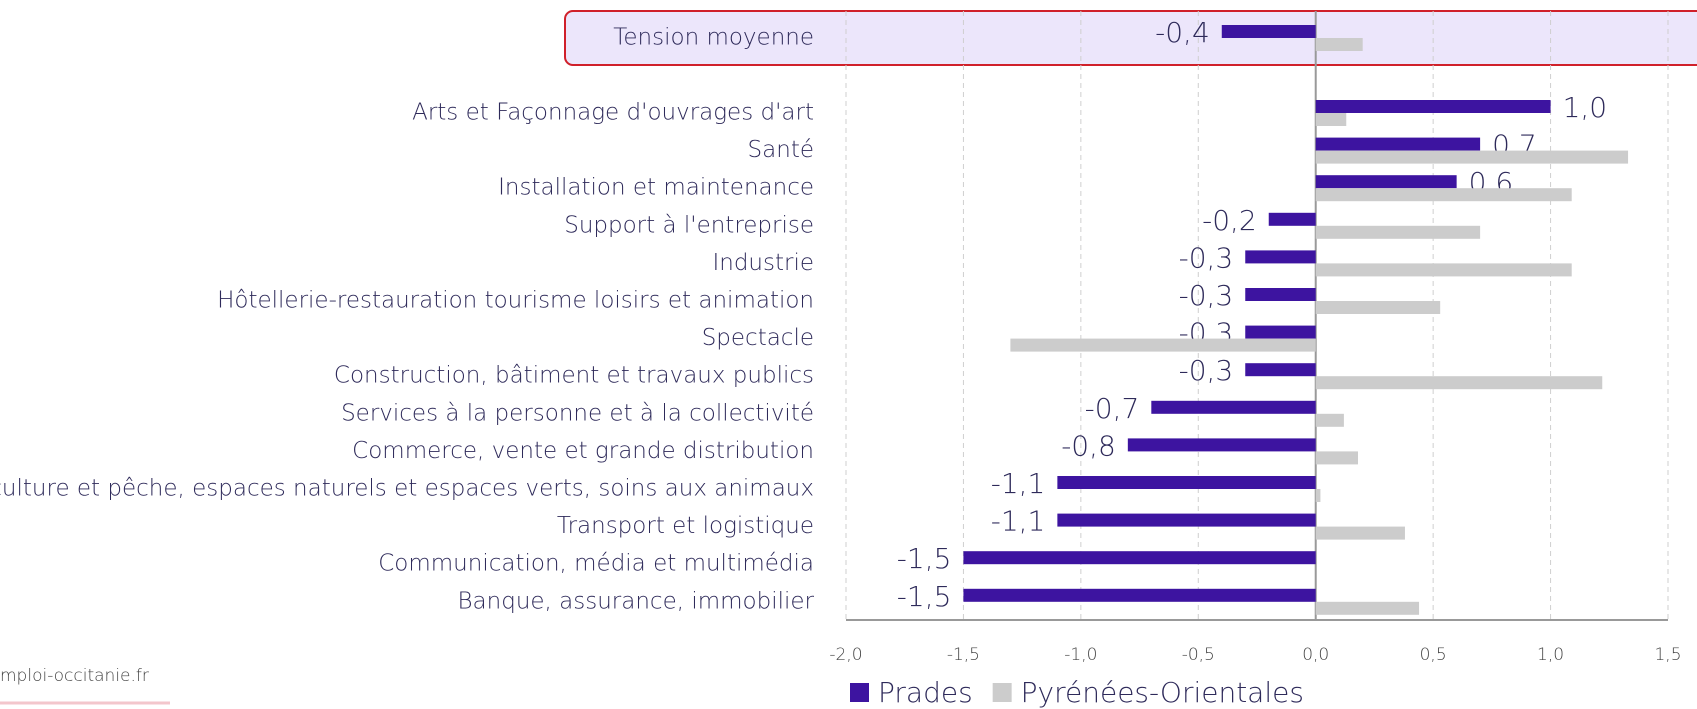 The width and height of the screenshot is (1697, 709). Describe the element at coordinates (845, 655) in the screenshot. I see `x-tick-label: -2,0` at that location.